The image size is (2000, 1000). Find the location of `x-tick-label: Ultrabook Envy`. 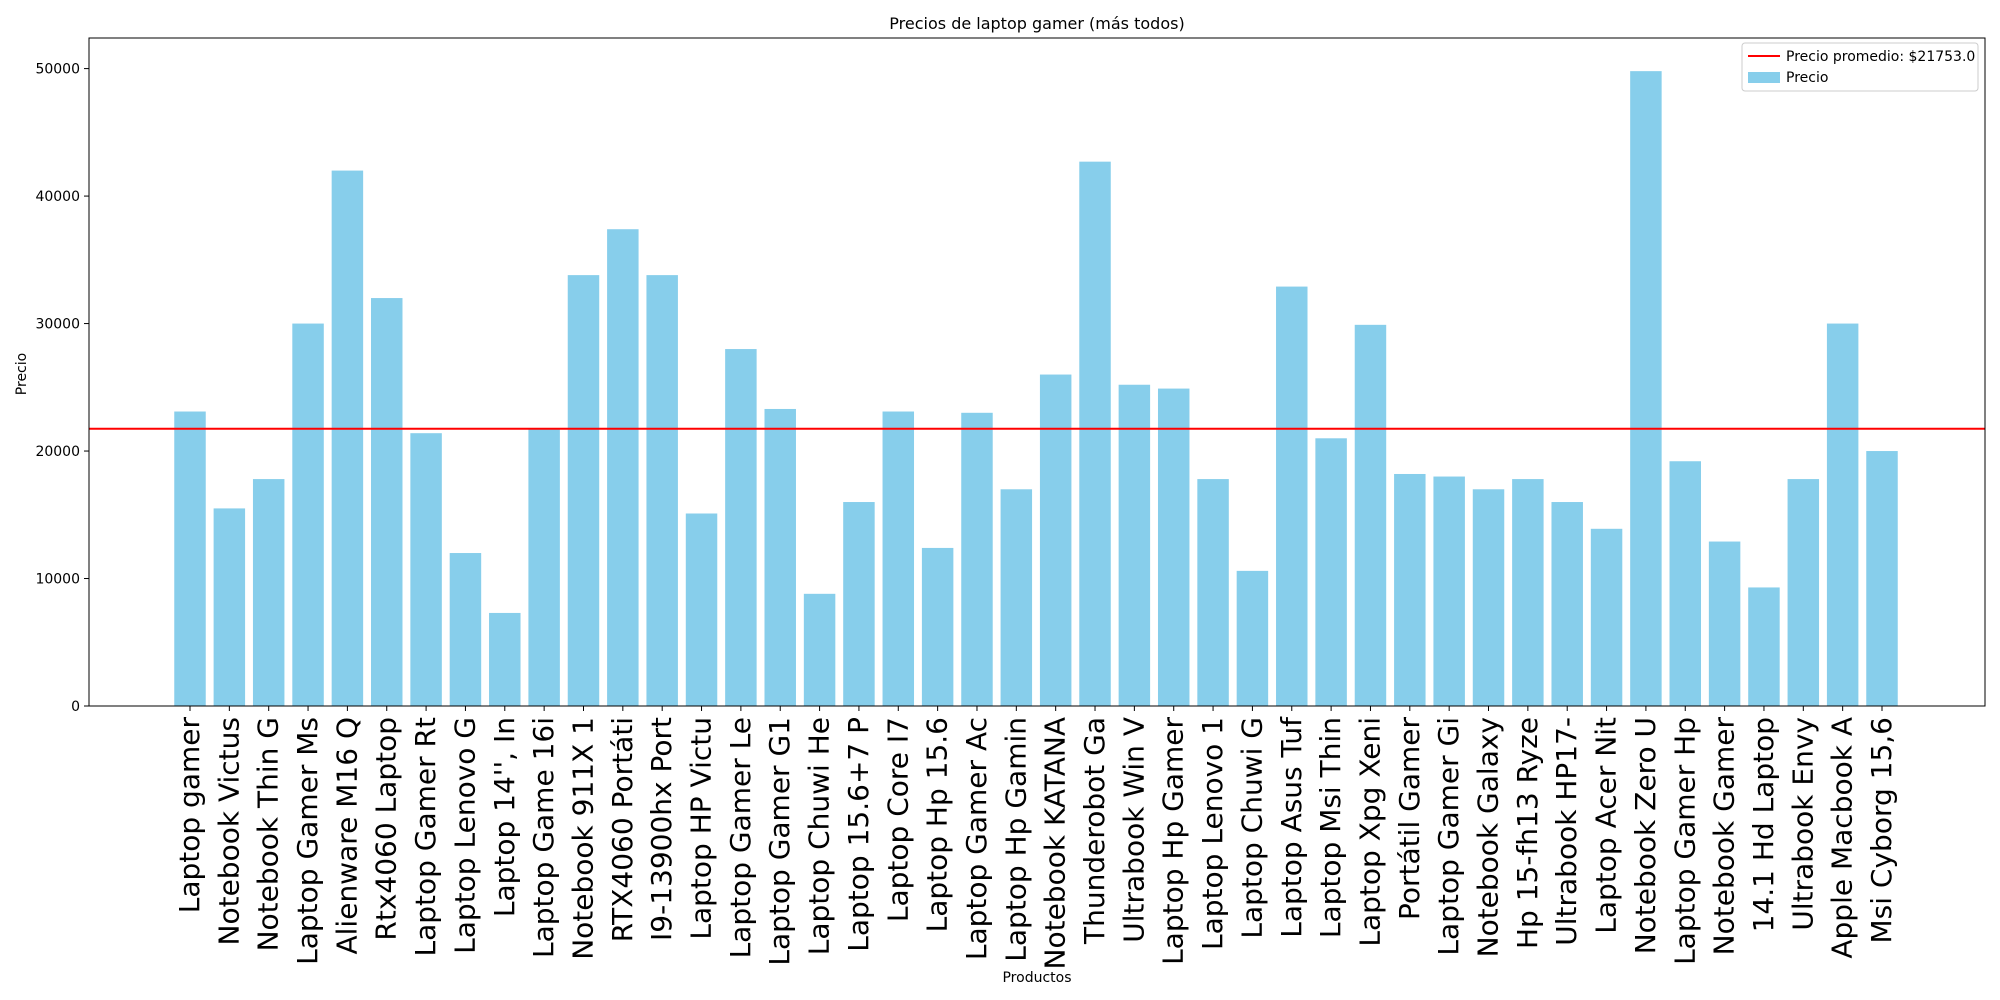

x-tick-label: Ultrabook Envy is located at coordinates (1802, 824).